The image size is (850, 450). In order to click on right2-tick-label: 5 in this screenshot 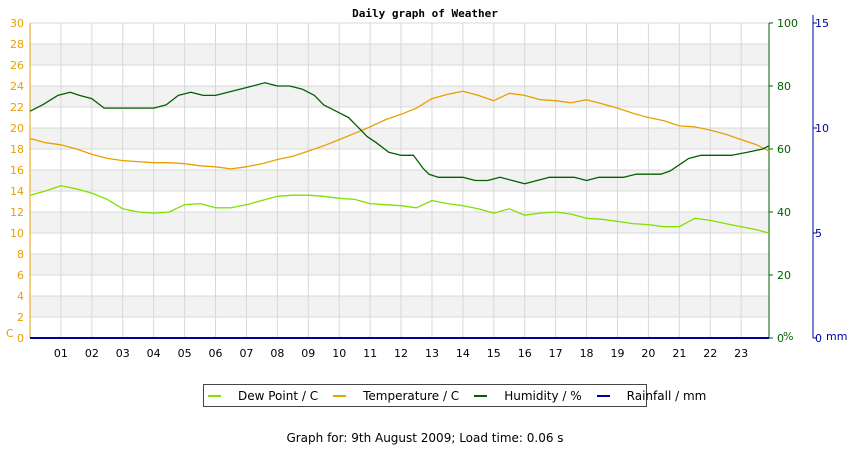, I will do `click(818, 233)`.